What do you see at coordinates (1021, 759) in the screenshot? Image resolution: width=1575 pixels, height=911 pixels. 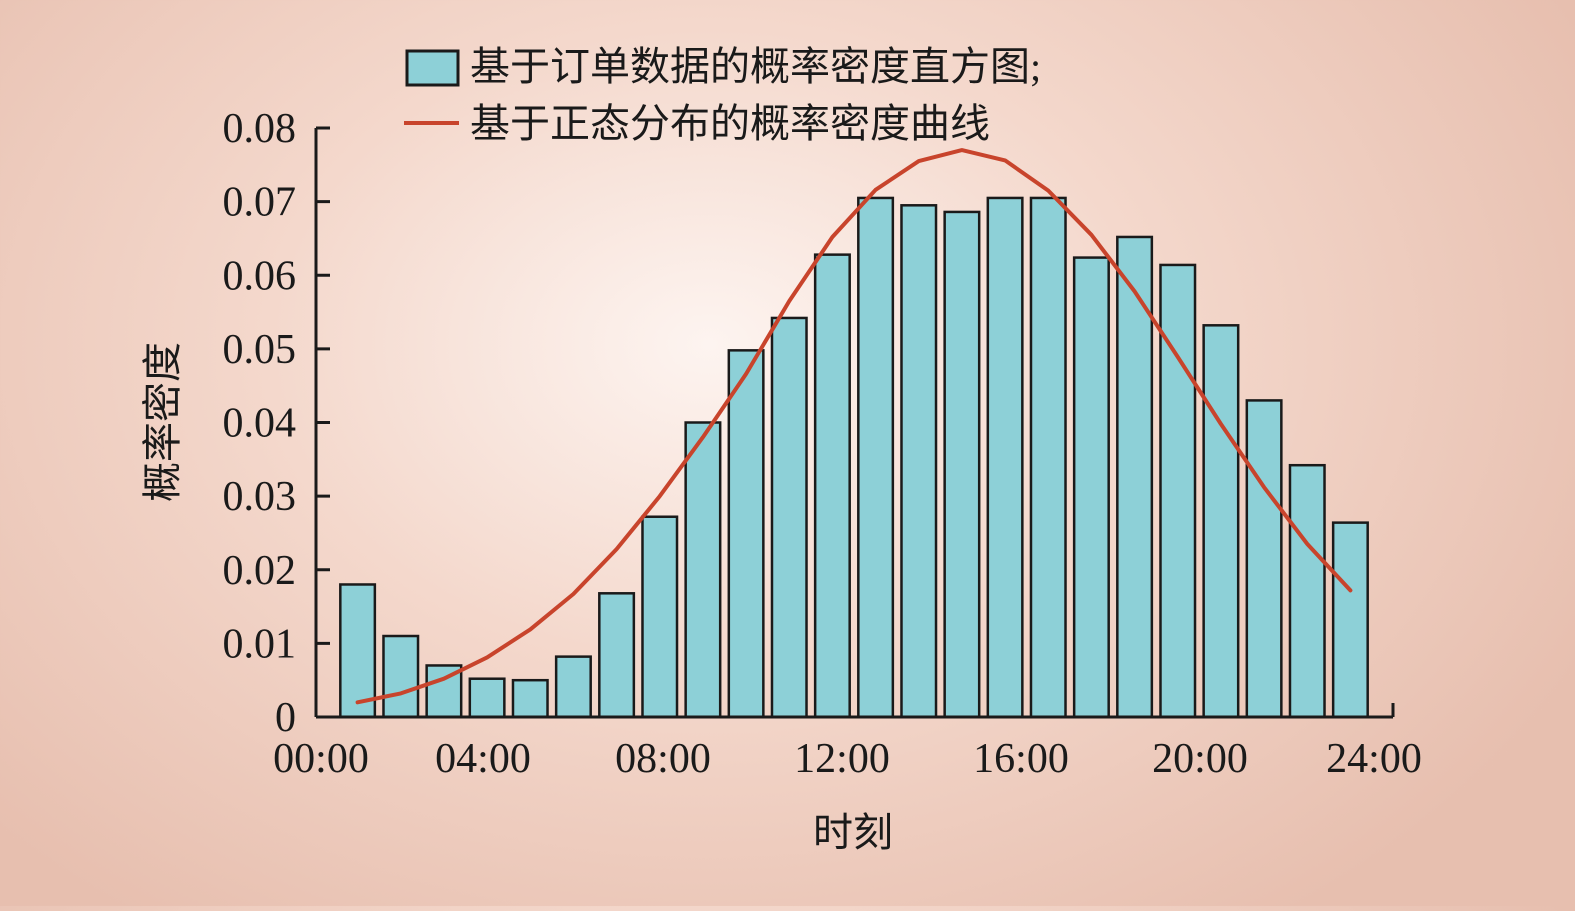 I see `x-tick-label: 16:00` at bounding box center [1021, 759].